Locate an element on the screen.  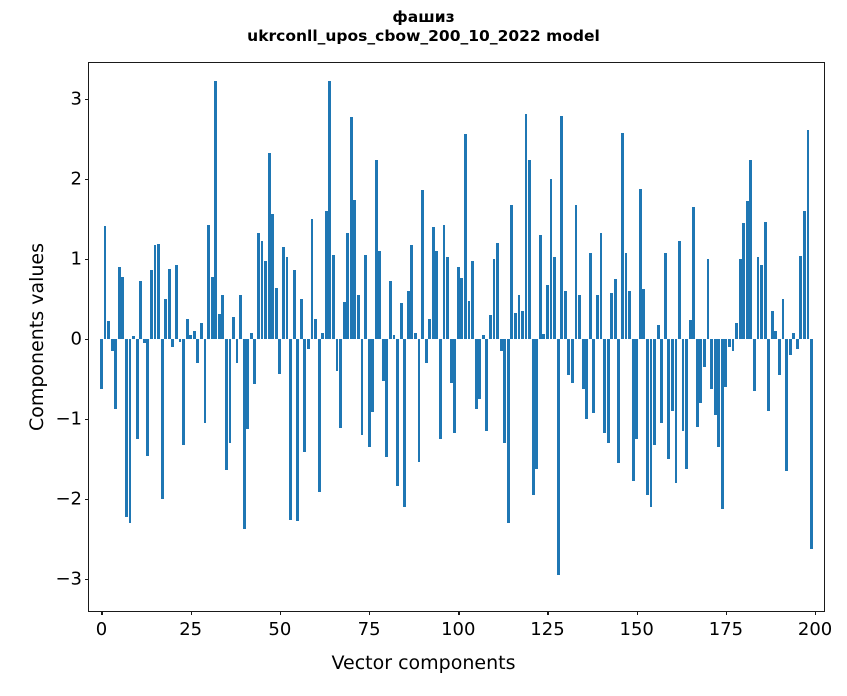
y-tick-label: 1 is located at coordinates (76, 259).